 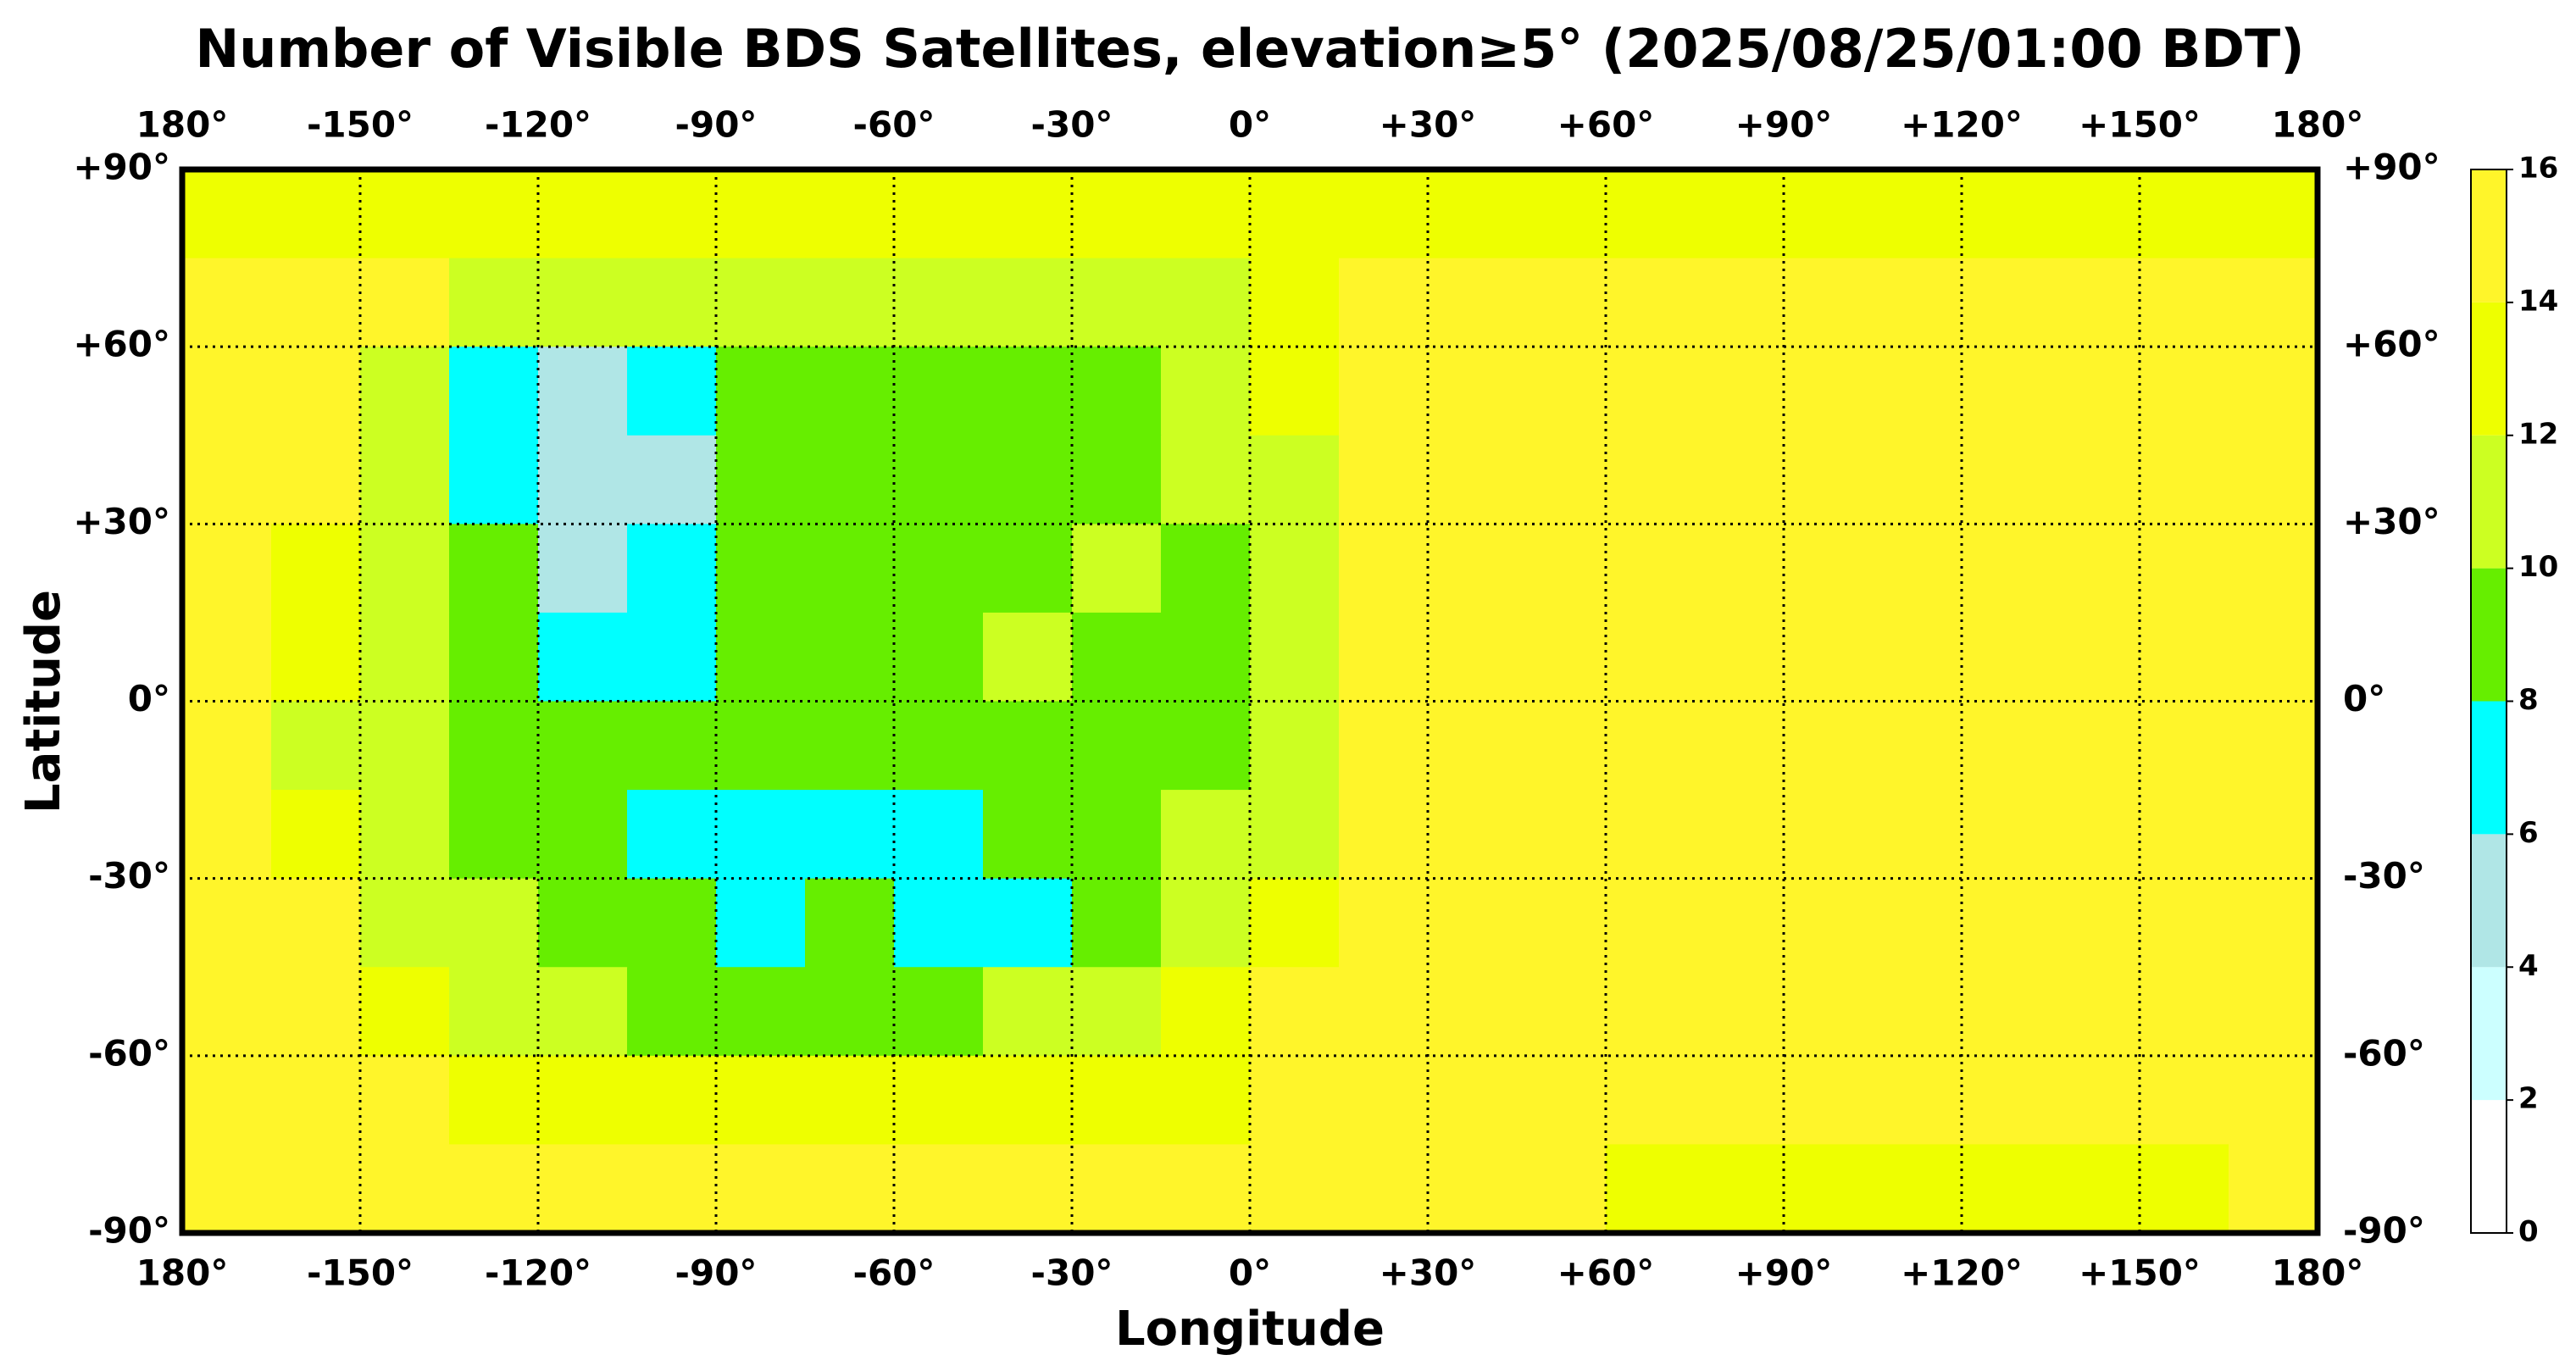 What do you see at coordinates (1962, 1273) in the screenshot?
I see `x-tick-label: +120°` at bounding box center [1962, 1273].